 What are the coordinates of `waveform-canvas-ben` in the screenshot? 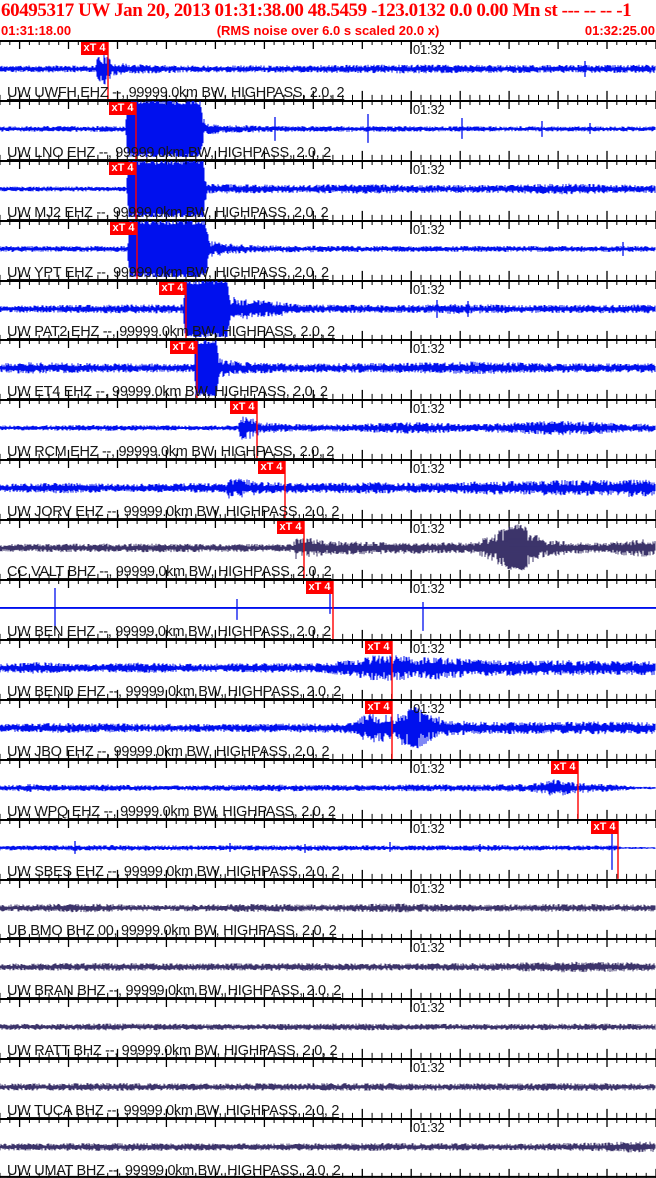 It's located at (328, 609).